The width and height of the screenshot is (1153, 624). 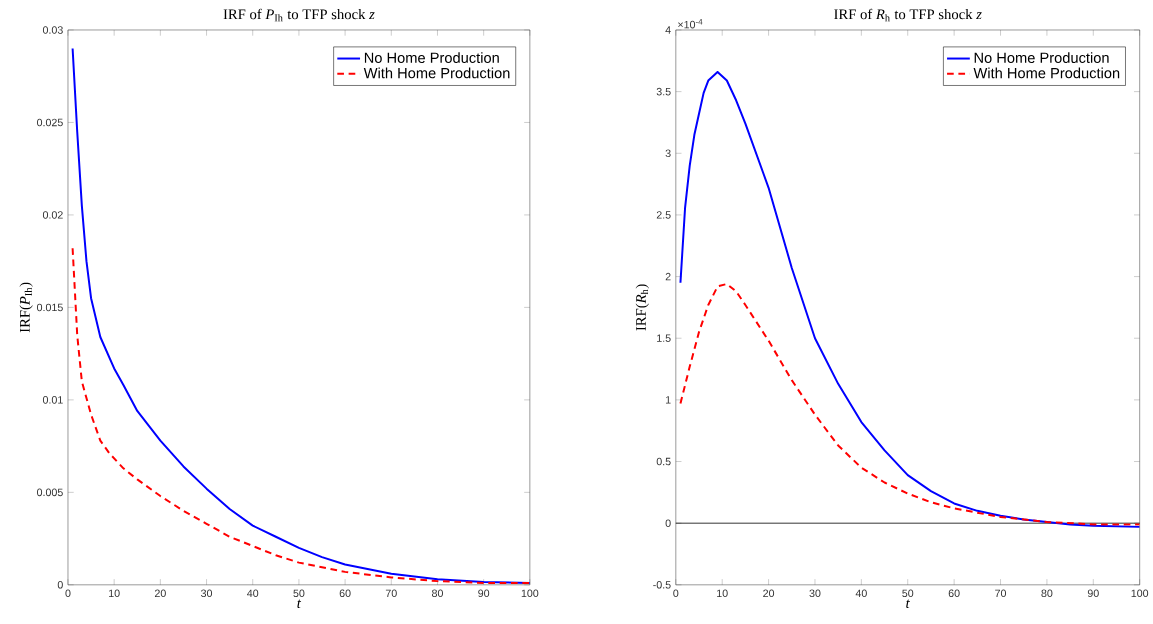 I want to click on y-tick-label: 0.02, so click(x=52, y=215).